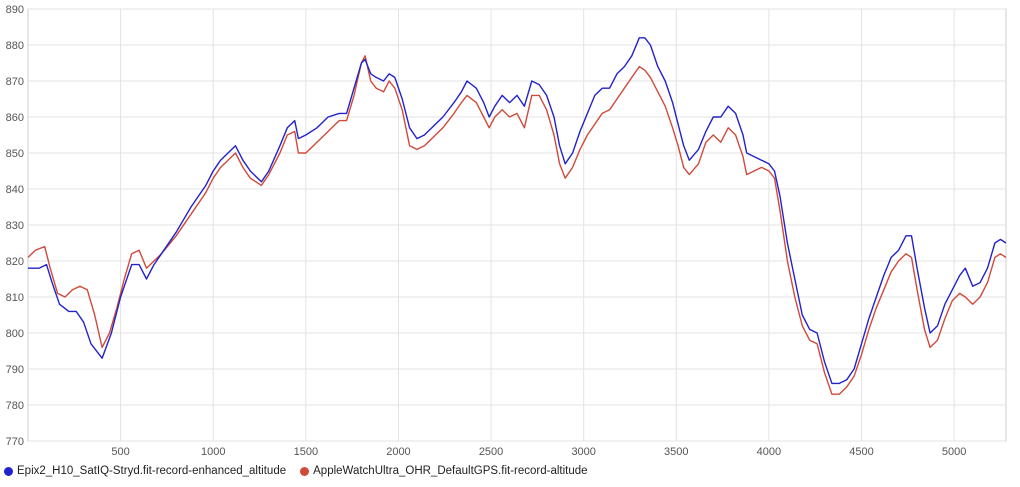 The width and height of the screenshot is (1020, 487). I want to click on y-tick-label: 890, so click(15, 10).